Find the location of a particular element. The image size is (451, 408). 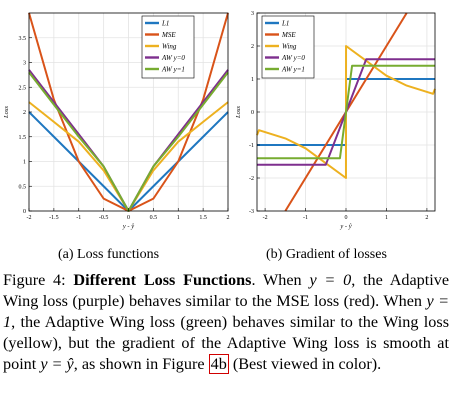

charta-legend-label: L1 is located at coordinates (165, 24).